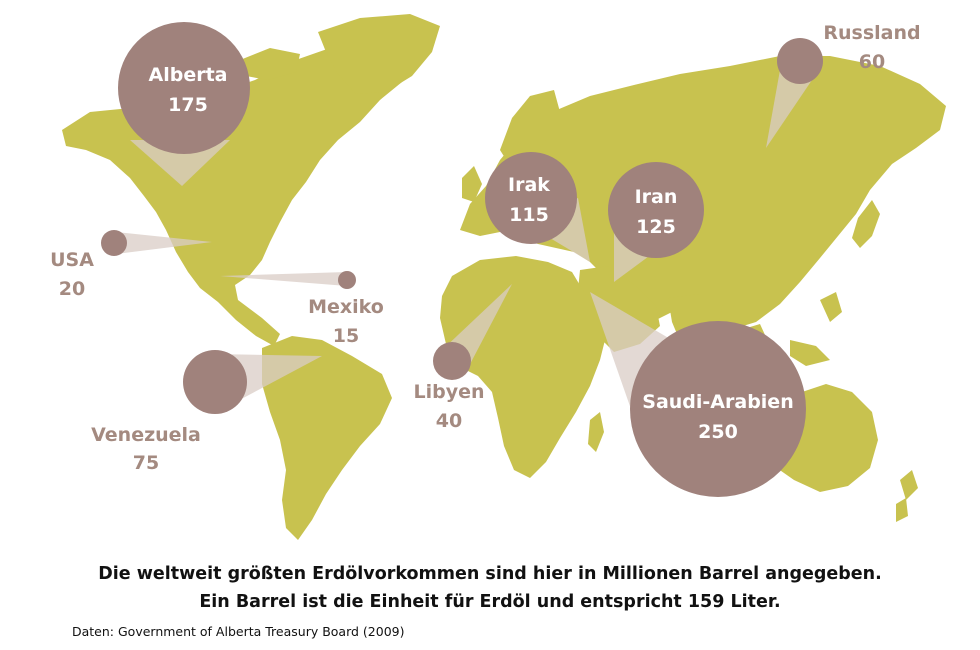  Describe the element at coordinates (531, 198) in the screenshot. I see `irak-bubble` at that location.